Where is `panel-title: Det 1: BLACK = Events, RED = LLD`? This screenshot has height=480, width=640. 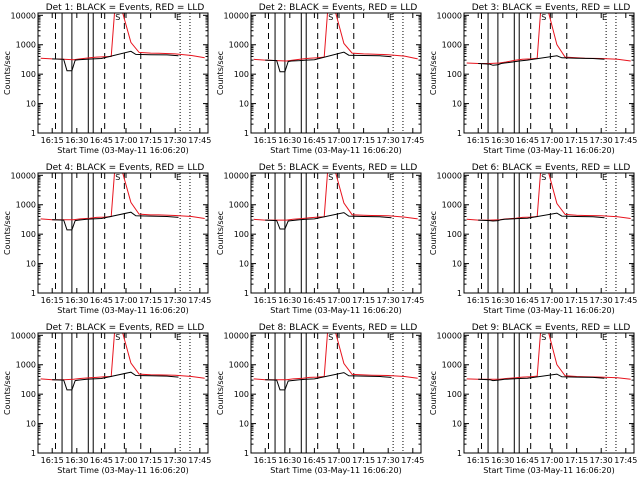 panel-title: Det 1: BLACK = Events, RED = LLD is located at coordinates (125, 8).